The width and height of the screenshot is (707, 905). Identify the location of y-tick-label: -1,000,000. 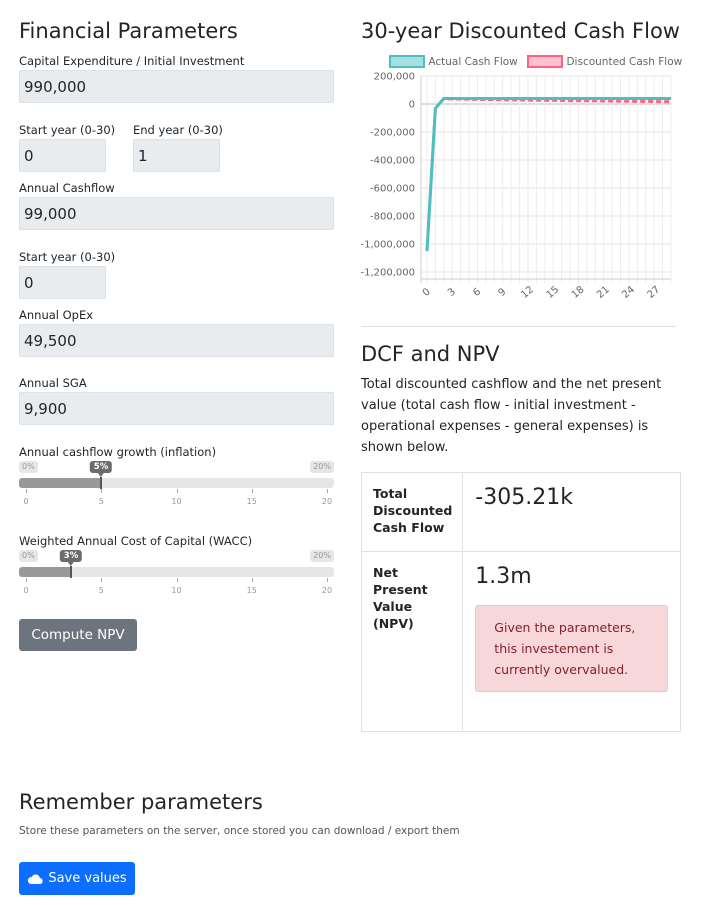
(388, 245).